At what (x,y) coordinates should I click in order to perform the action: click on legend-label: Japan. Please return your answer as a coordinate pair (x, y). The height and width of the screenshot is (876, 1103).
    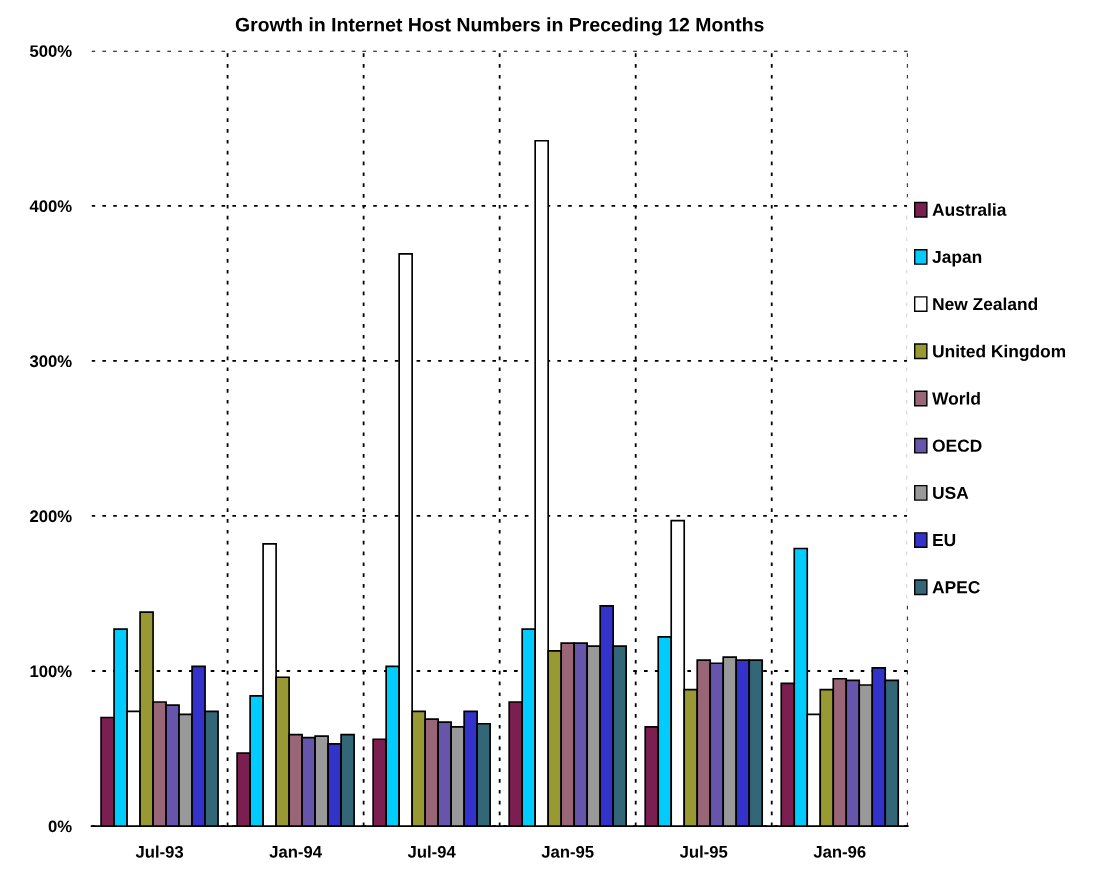
    Looking at the image, I should click on (957, 258).